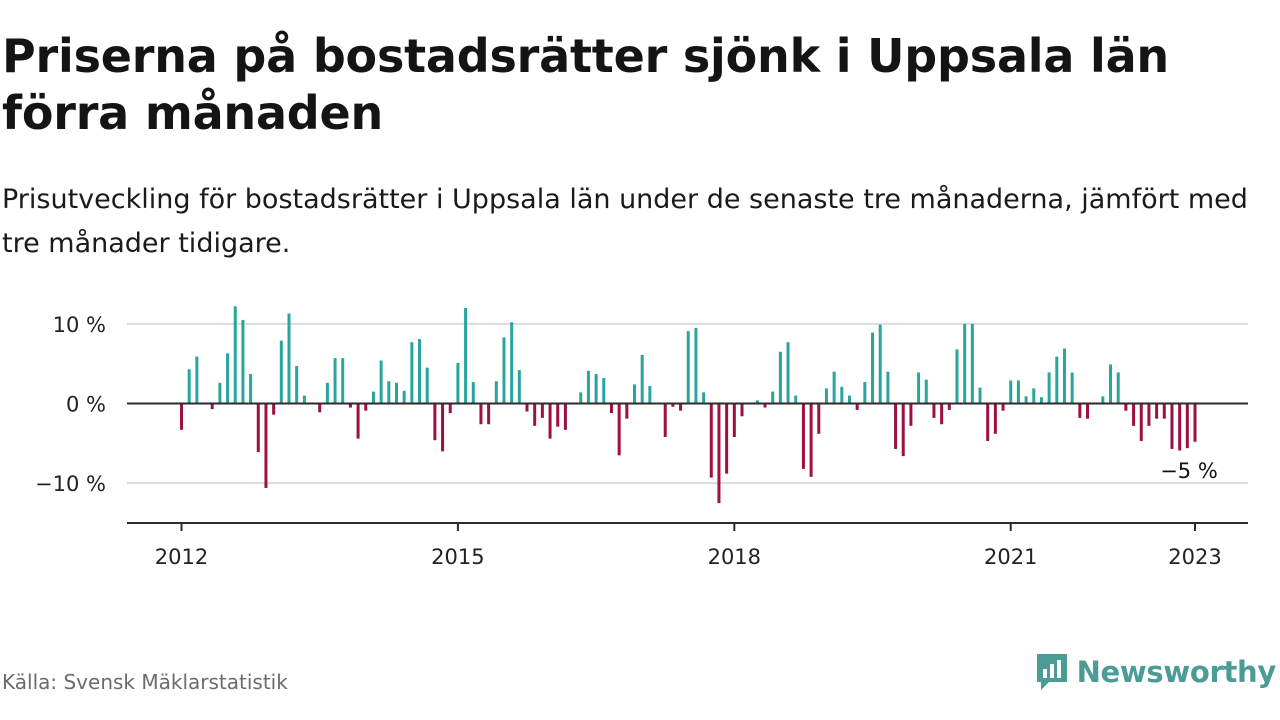 This screenshot has height=720, width=1280. What do you see at coordinates (70, 484) in the screenshot?
I see `y-tick-label: −10 %` at bounding box center [70, 484].